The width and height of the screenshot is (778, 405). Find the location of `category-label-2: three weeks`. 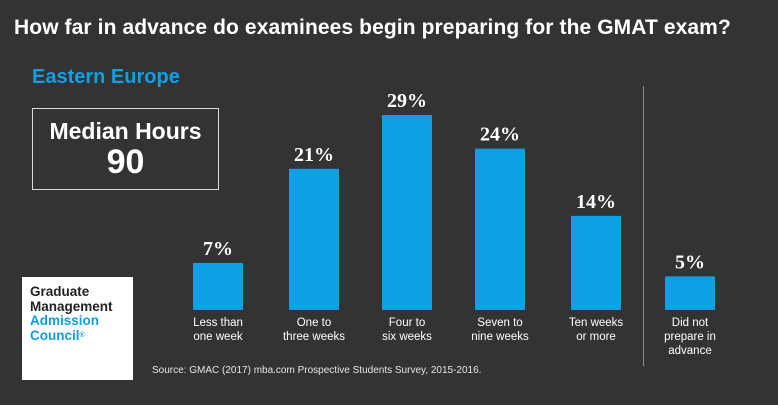

category-label-2: three weeks is located at coordinates (314, 337).